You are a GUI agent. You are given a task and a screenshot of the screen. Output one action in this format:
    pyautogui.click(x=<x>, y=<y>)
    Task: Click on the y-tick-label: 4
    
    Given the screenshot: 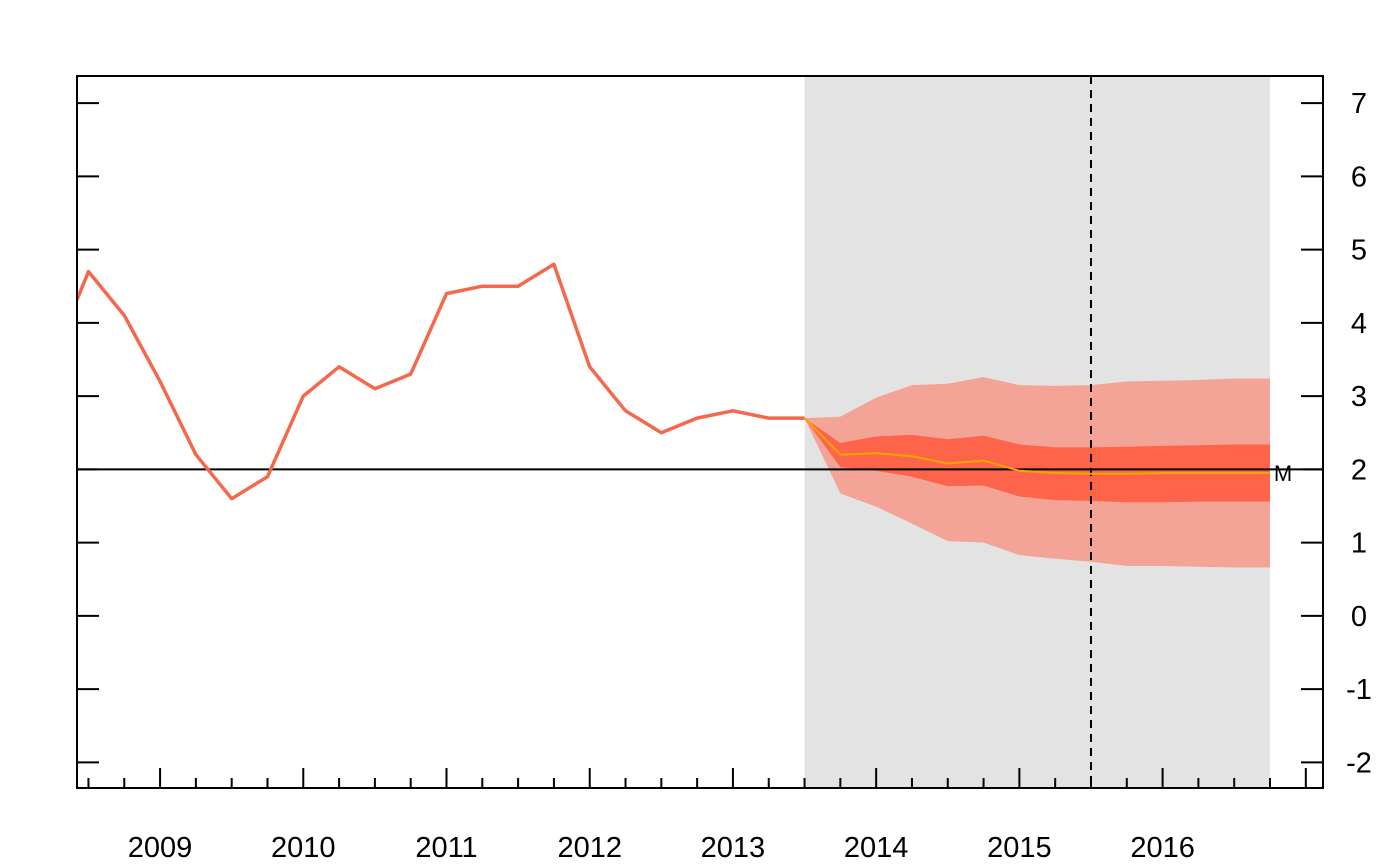 What is the action you would take?
    pyautogui.click(x=1359, y=324)
    